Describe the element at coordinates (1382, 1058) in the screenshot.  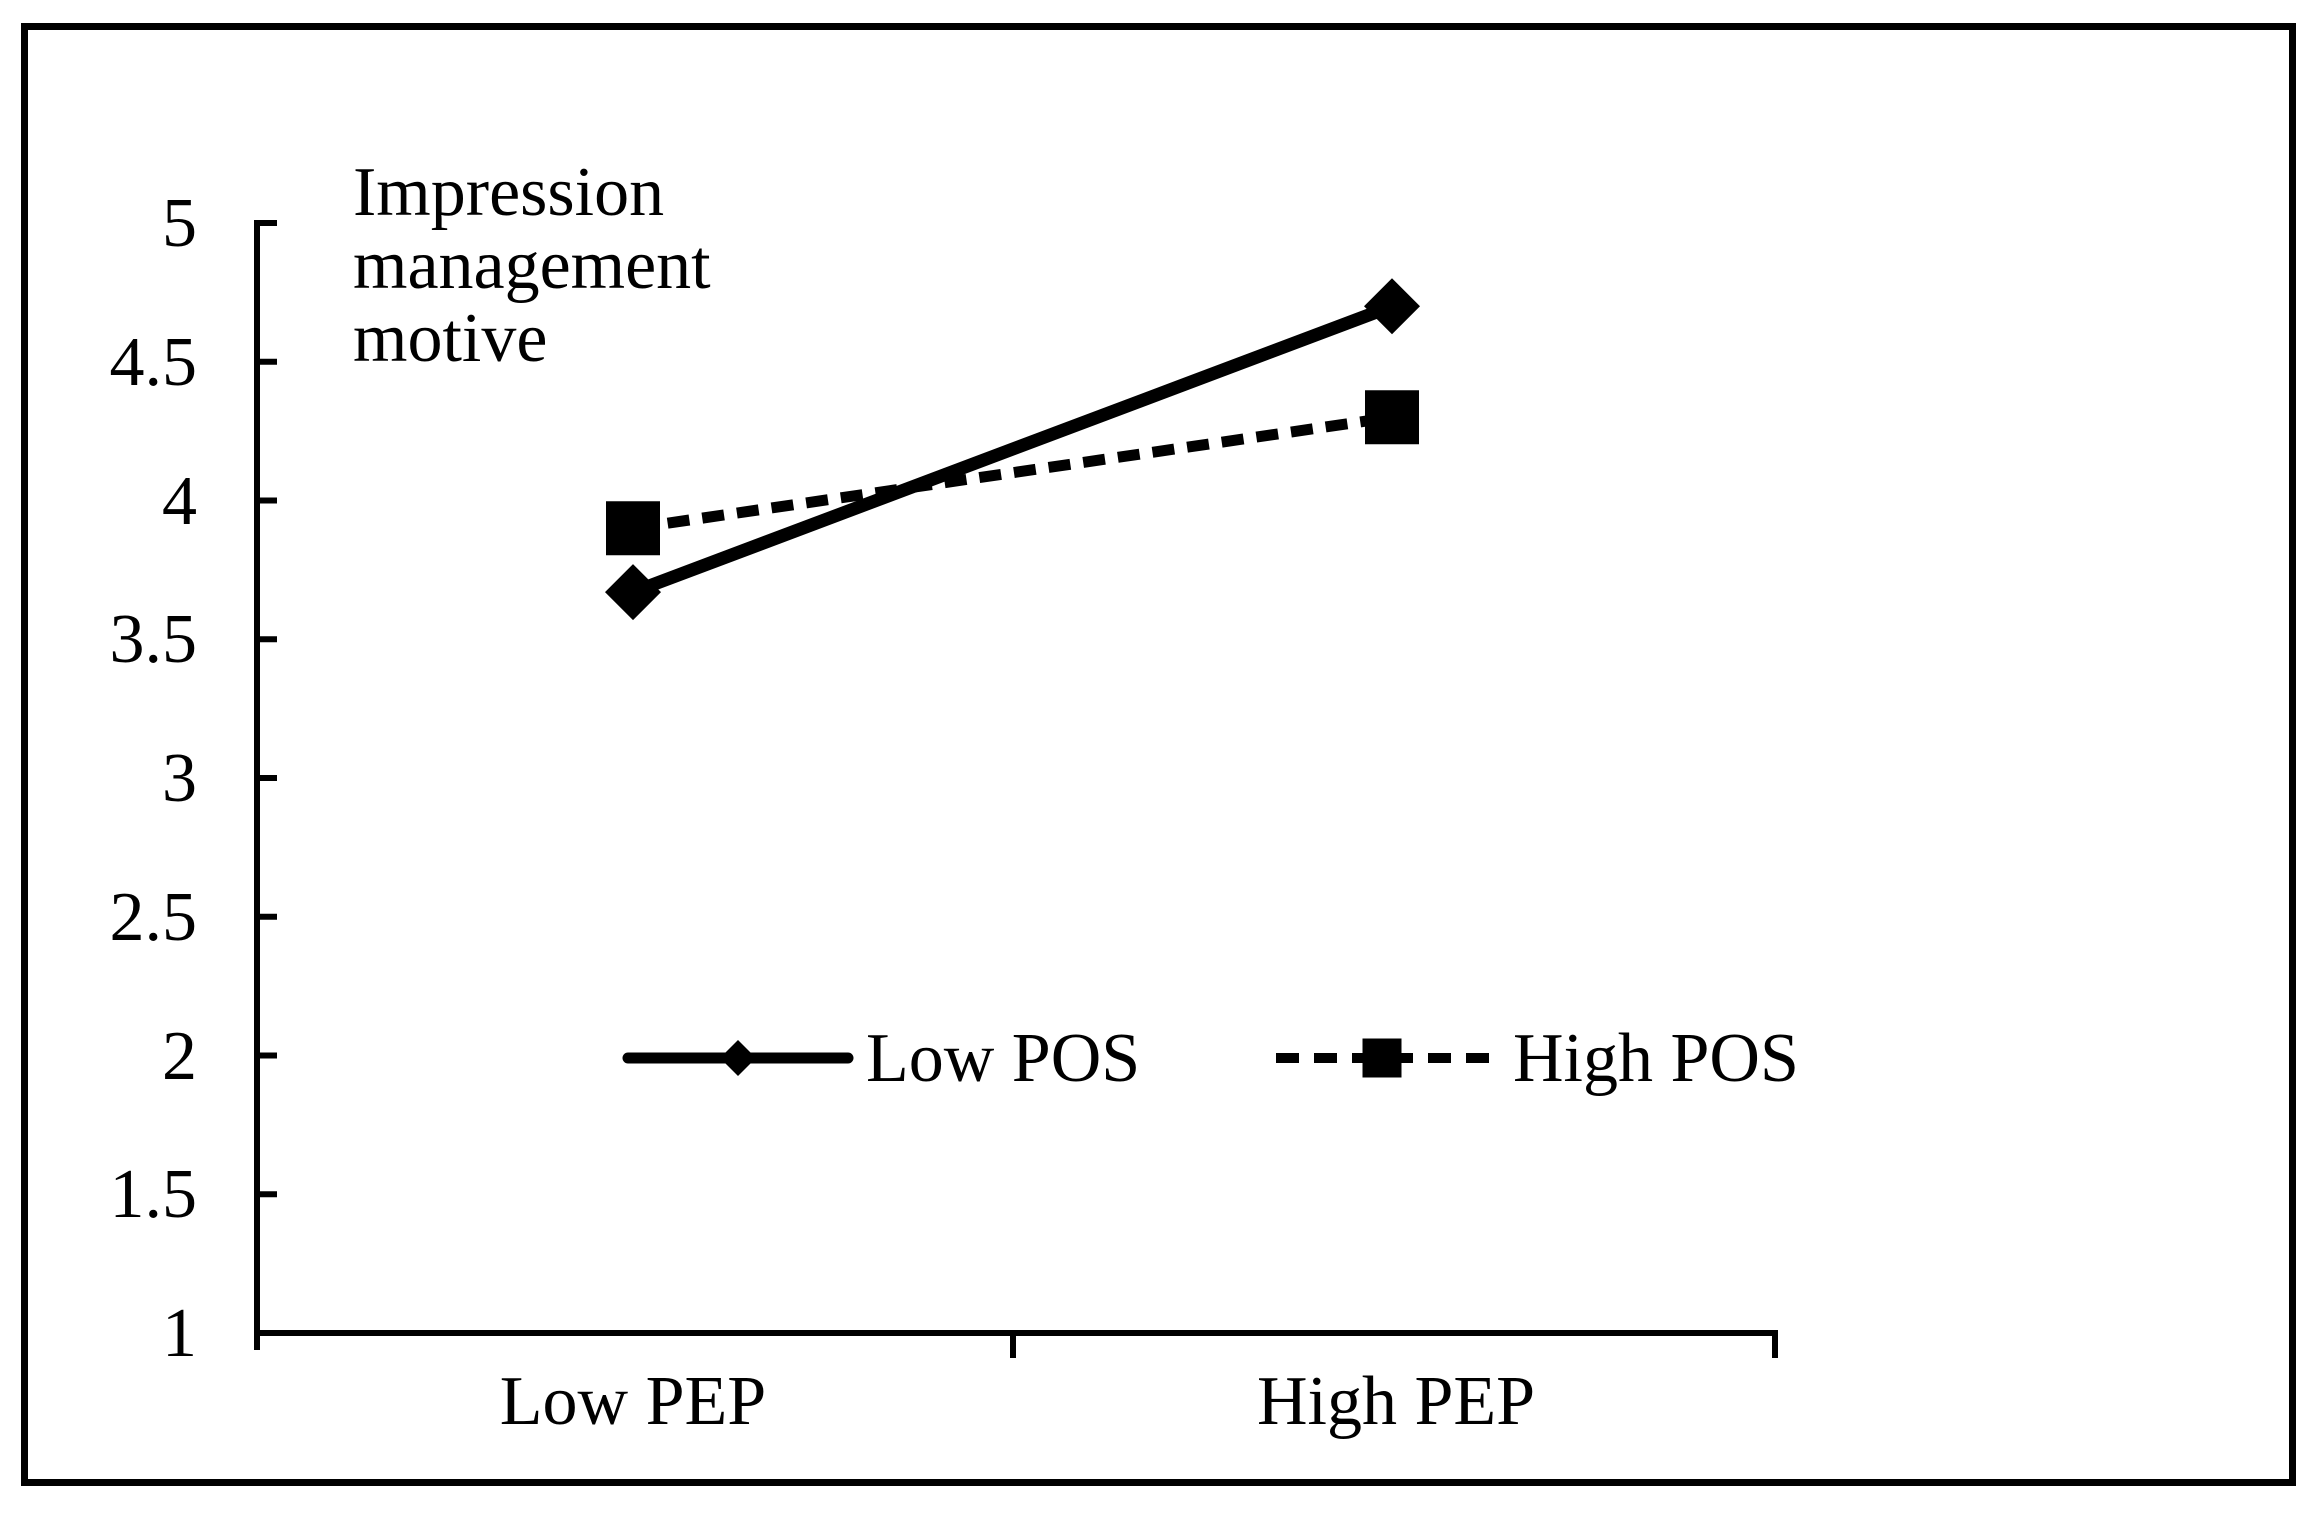
I see `legend-marker-square` at that location.